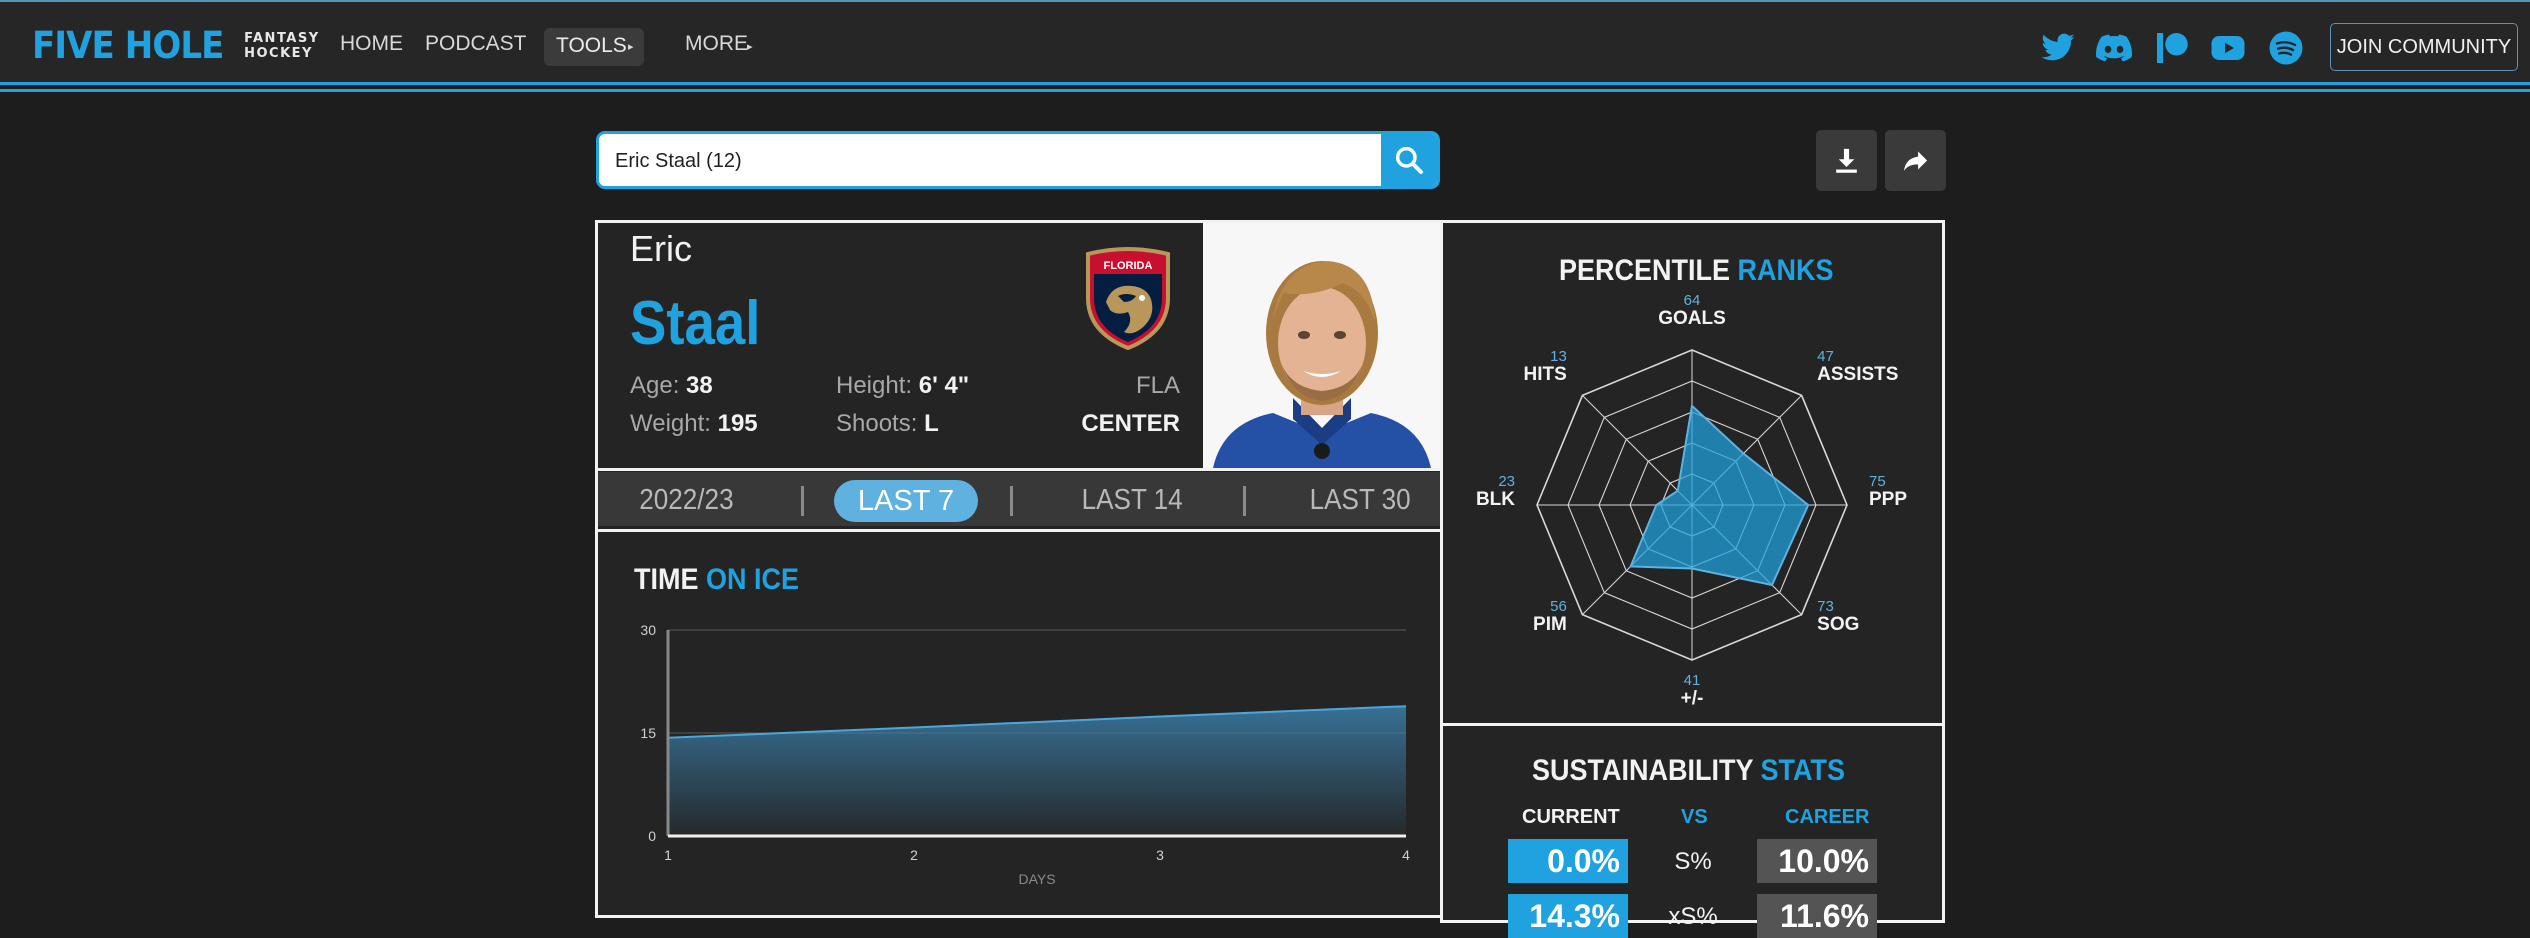 This screenshot has height=938, width=2530. Describe the element at coordinates (1692, 300) in the screenshot. I see `radar-value-label: 64` at that location.